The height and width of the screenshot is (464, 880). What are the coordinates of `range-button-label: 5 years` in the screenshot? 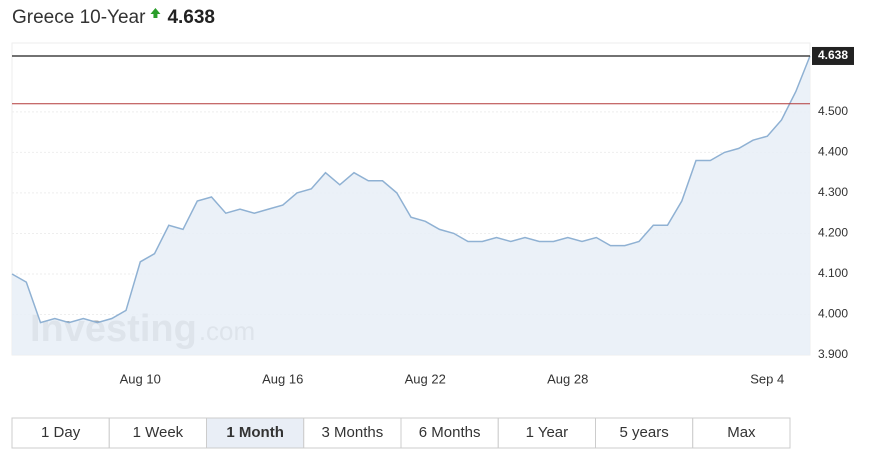 It's located at (644, 432).